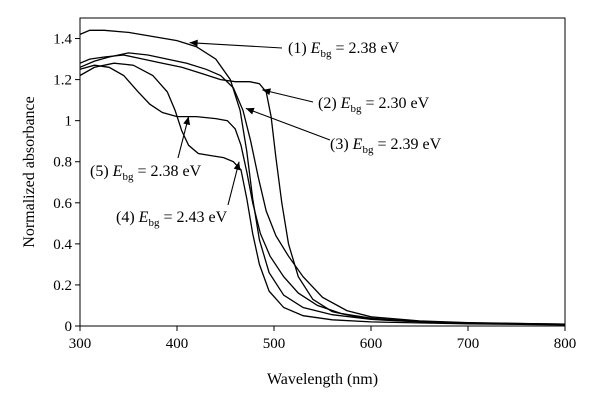 Image resolution: width=600 pixels, height=410 pixels. What do you see at coordinates (62, 286) in the screenshot?
I see `y-tick-label: 0.2` at bounding box center [62, 286].